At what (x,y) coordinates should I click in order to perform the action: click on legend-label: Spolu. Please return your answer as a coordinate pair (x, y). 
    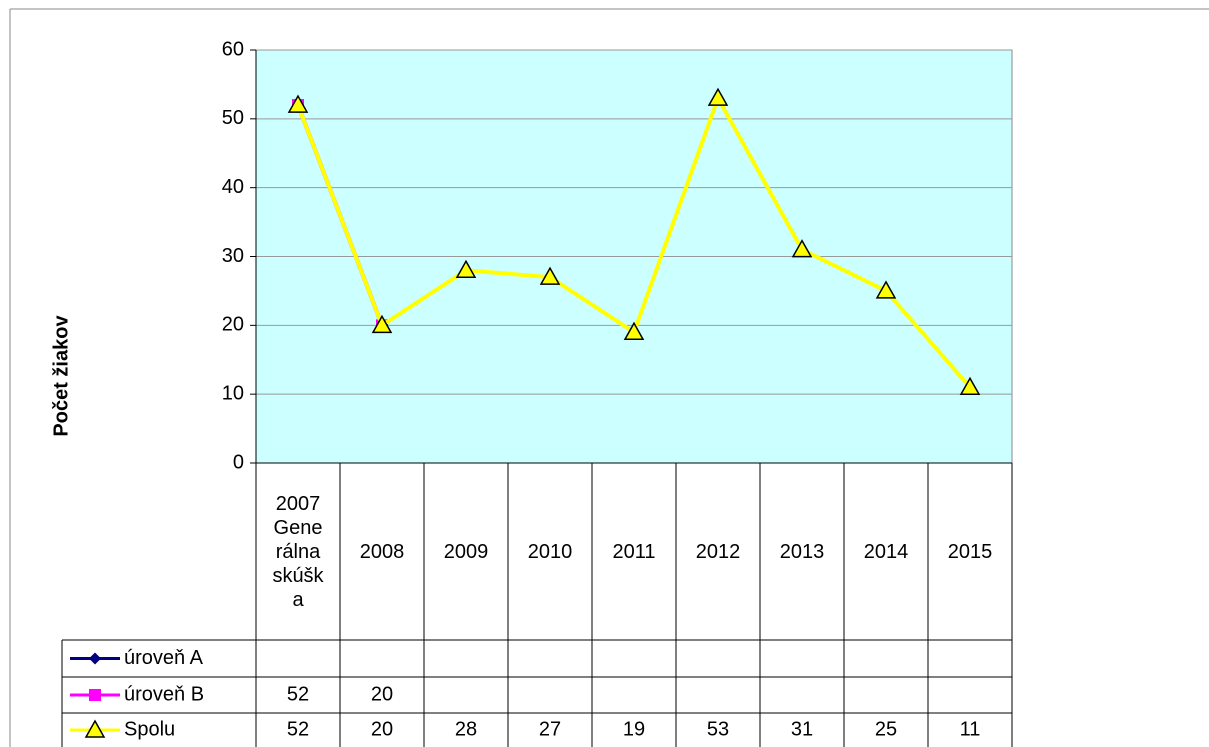
    Looking at the image, I should click on (149, 729).